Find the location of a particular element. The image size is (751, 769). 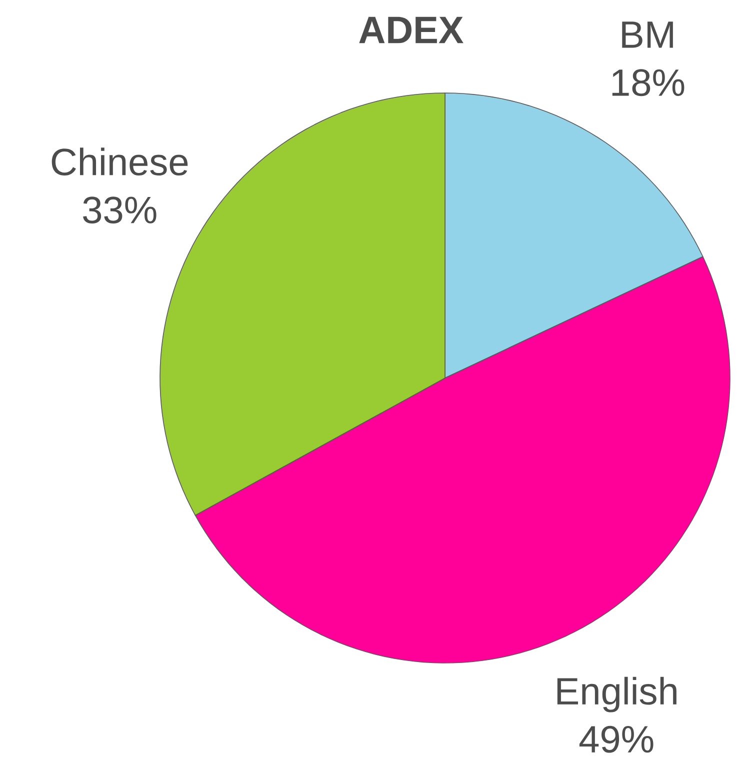

slice-label: BM is located at coordinates (647, 35).